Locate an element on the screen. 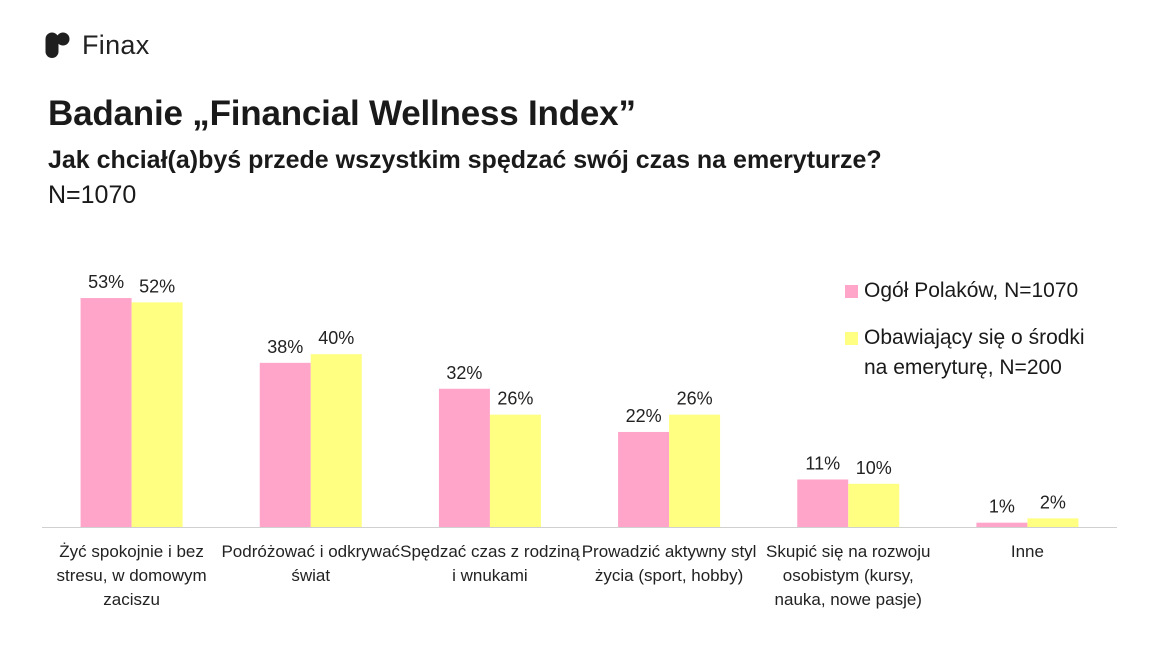 The image size is (1176, 661). brand-logo: Finax is located at coordinates (97, 45).